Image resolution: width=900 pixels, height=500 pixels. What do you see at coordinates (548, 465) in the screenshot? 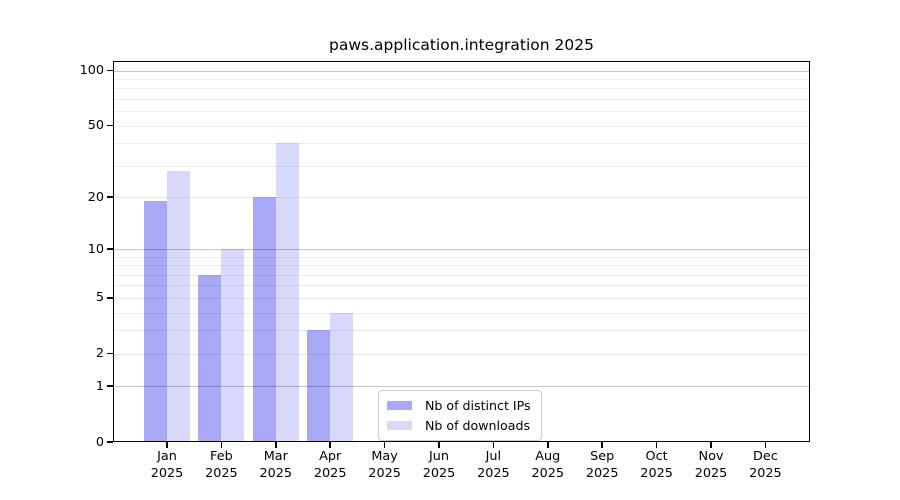
I see `x-tick-label-aug: Aug 2025` at bounding box center [548, 465].